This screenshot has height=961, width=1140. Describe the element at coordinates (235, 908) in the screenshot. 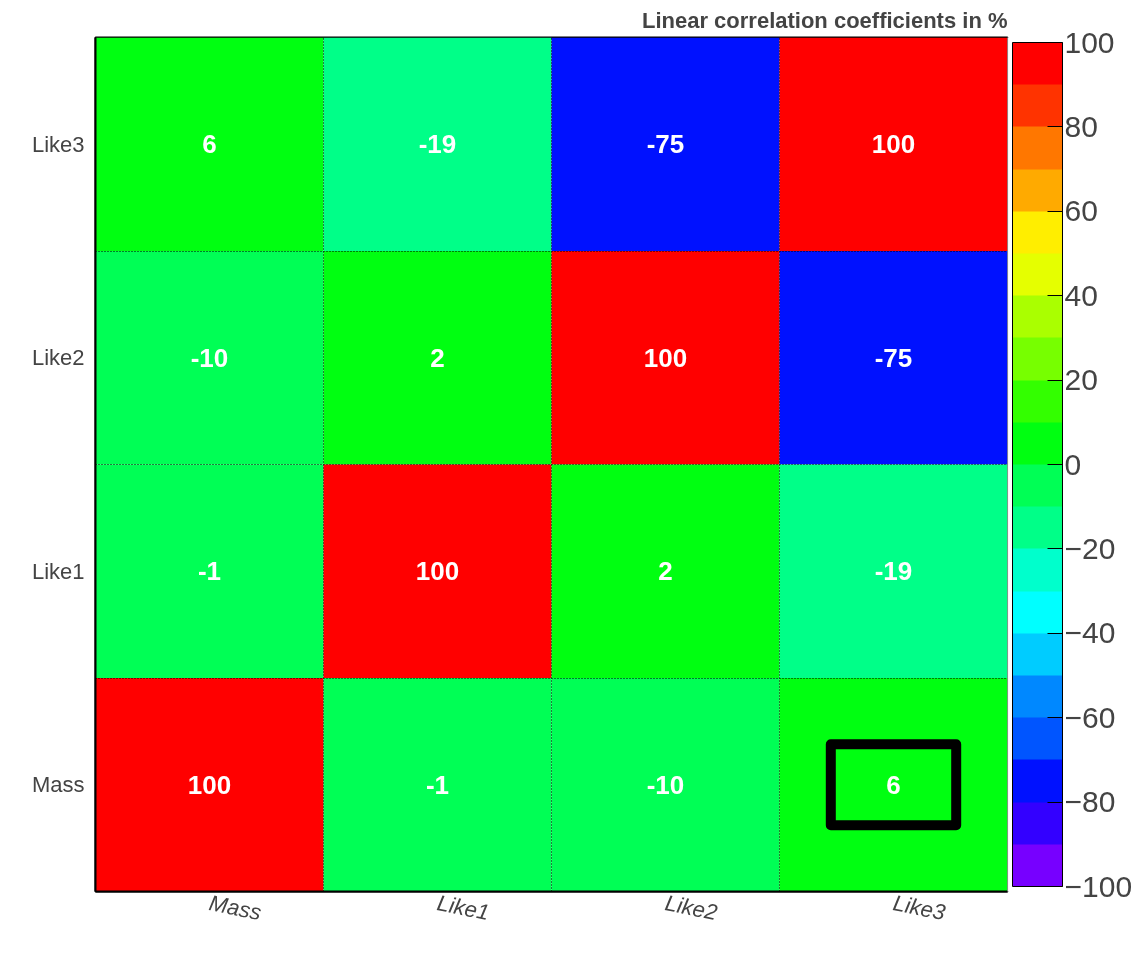

I see `x-tick-label: Mass` at that location.